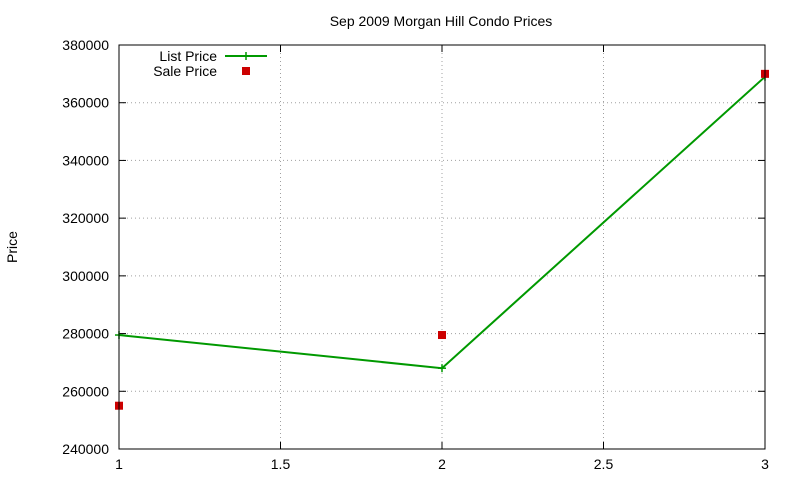 Image resolution: width=800 pixels, height=480 pixels. Describe the element at coordinates (85, 334) in the screenshot. I see `y-tick-label: 280000` at that location.